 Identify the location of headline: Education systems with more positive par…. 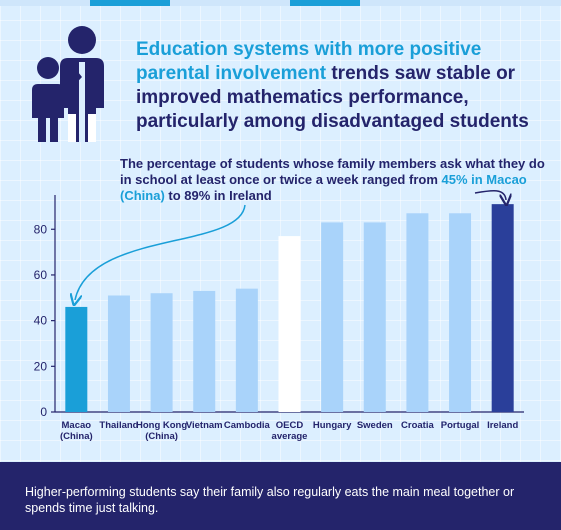
(341, 86).